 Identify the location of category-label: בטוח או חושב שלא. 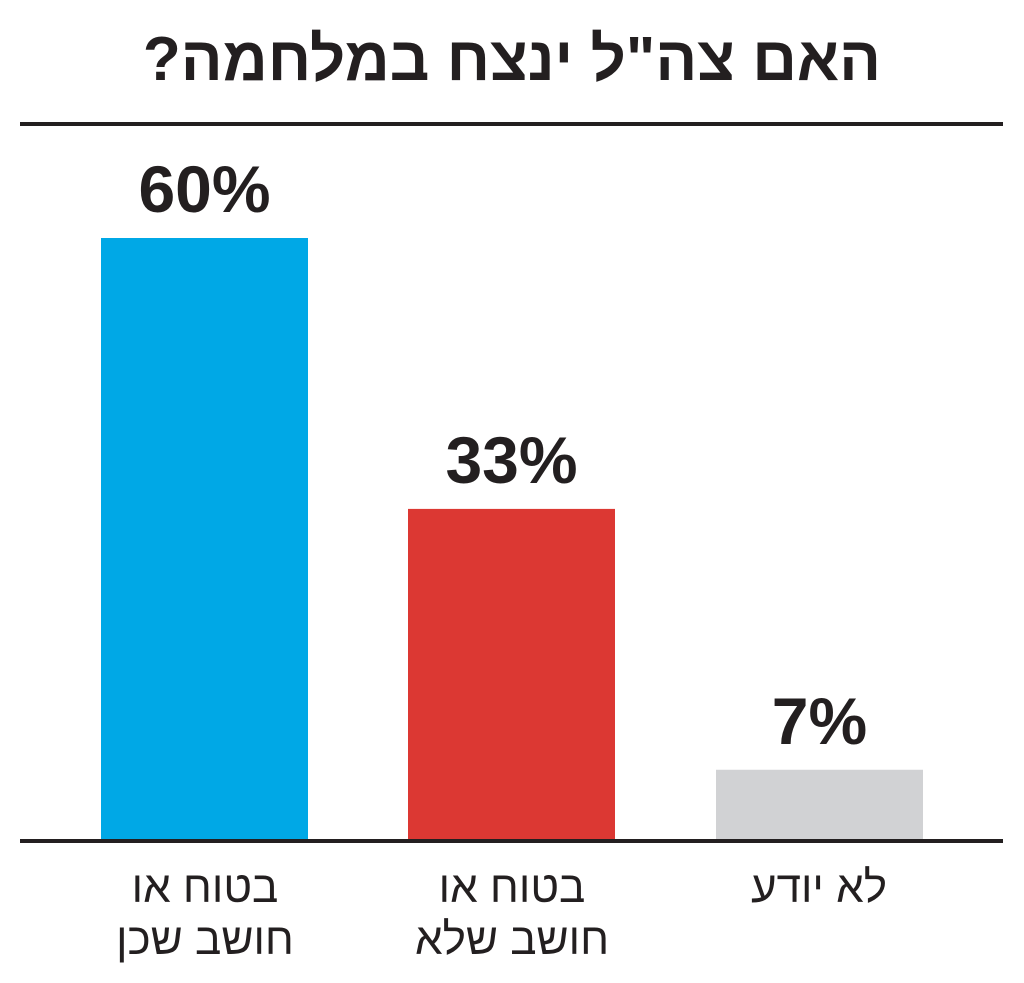
(512, 914).